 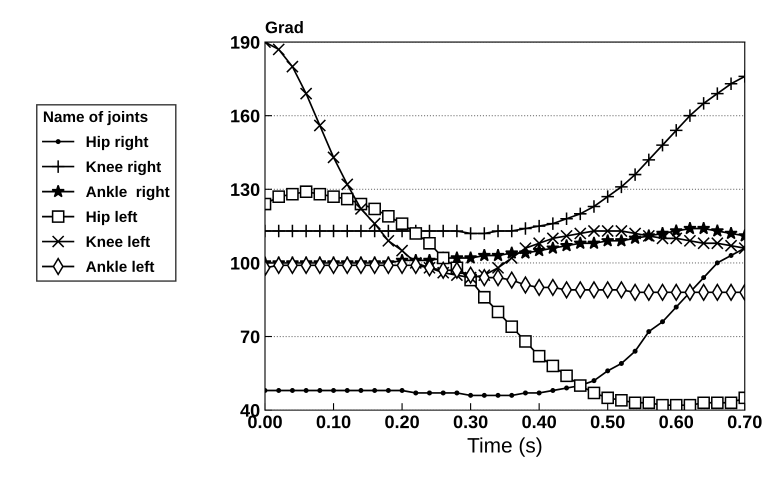 I want to click on legend-label: Ankle left, so click(x=120, y=266).